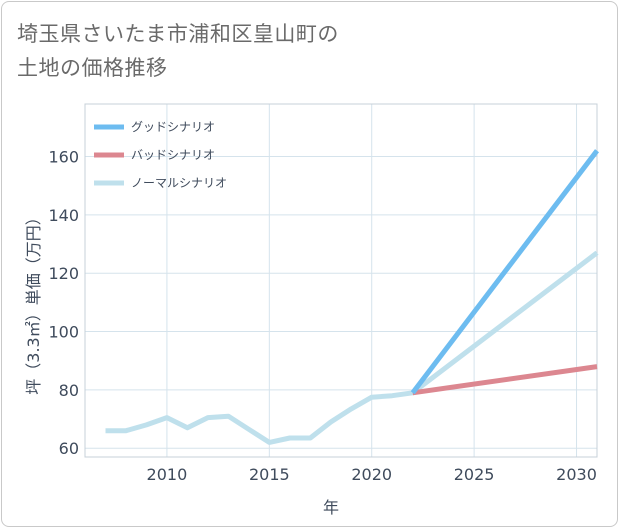 This screenshot has width=621, height=530. What do you see at coordinates (331, 507) in the screenshot?
I see `x-axis-label: 年` at bounding box center [331, 507].